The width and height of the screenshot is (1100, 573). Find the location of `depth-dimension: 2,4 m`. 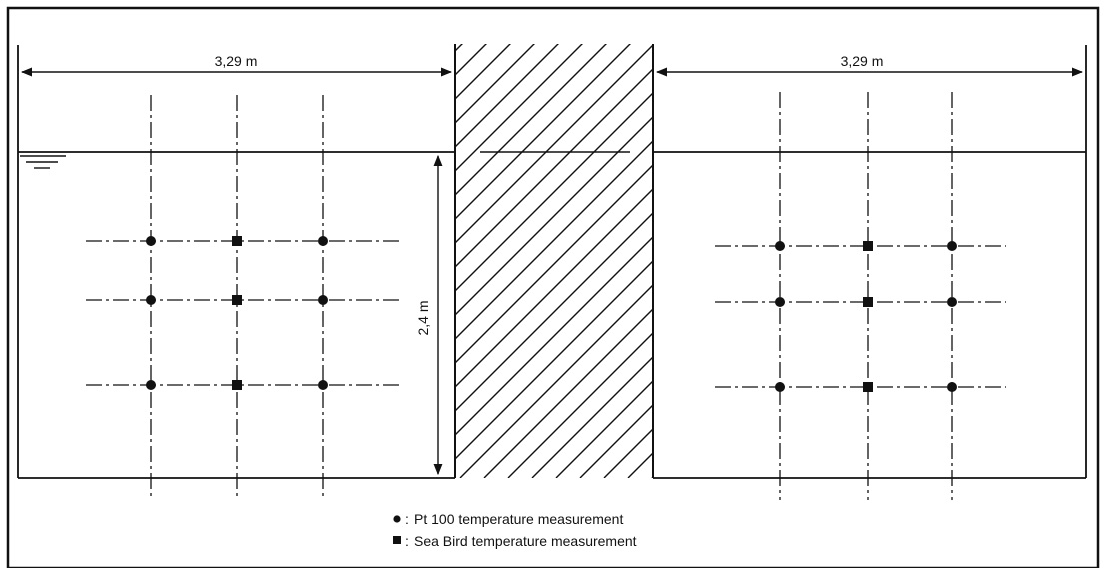

depth-dimension: 2,4 m is located at coordinates (429, 315).